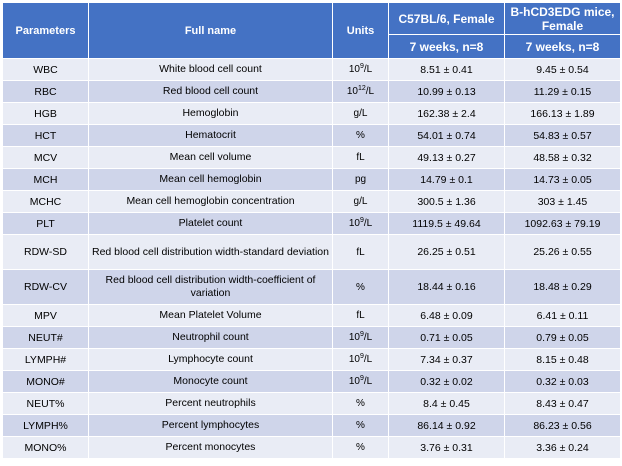 The height and width of the screenshot is (466, 622). What do you see at coordinates (446, 18) in the screenshot?
I see `group1-header: C57BL/6, Female` at bounding box center [446, 18].